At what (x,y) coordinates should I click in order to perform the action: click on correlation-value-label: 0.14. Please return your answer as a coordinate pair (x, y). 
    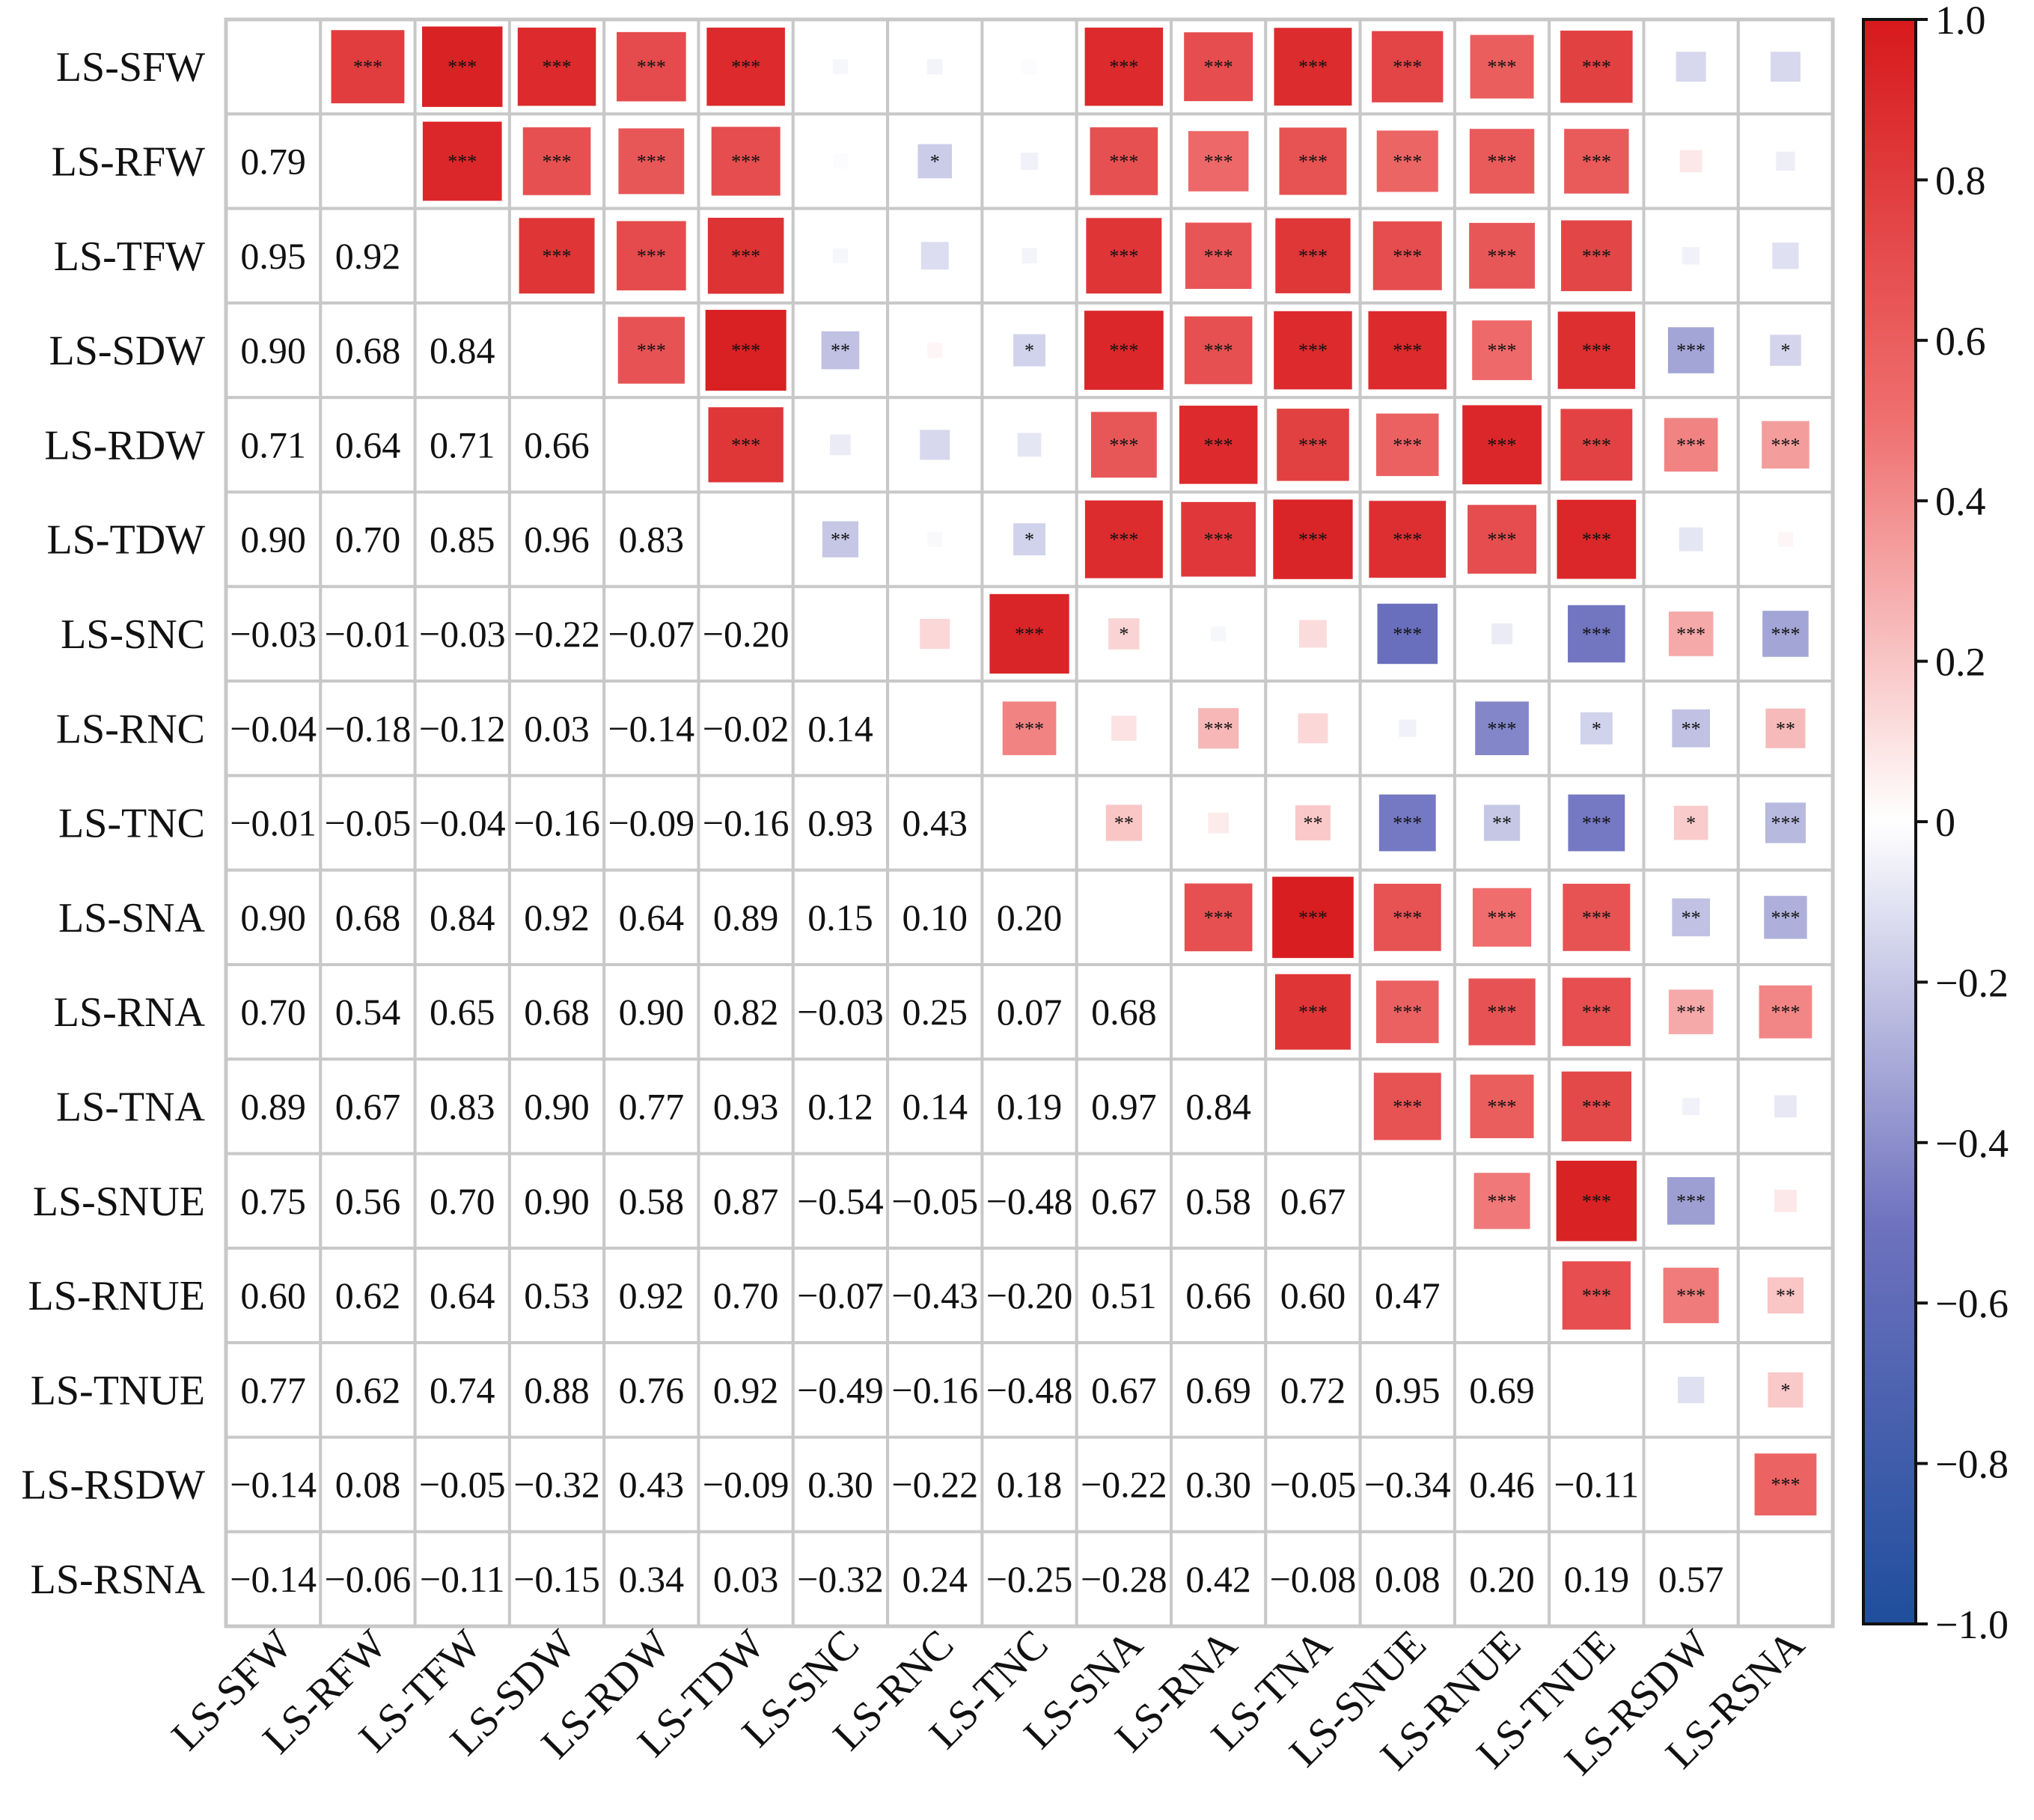
    Looking at the image, I should click on (840, 728).